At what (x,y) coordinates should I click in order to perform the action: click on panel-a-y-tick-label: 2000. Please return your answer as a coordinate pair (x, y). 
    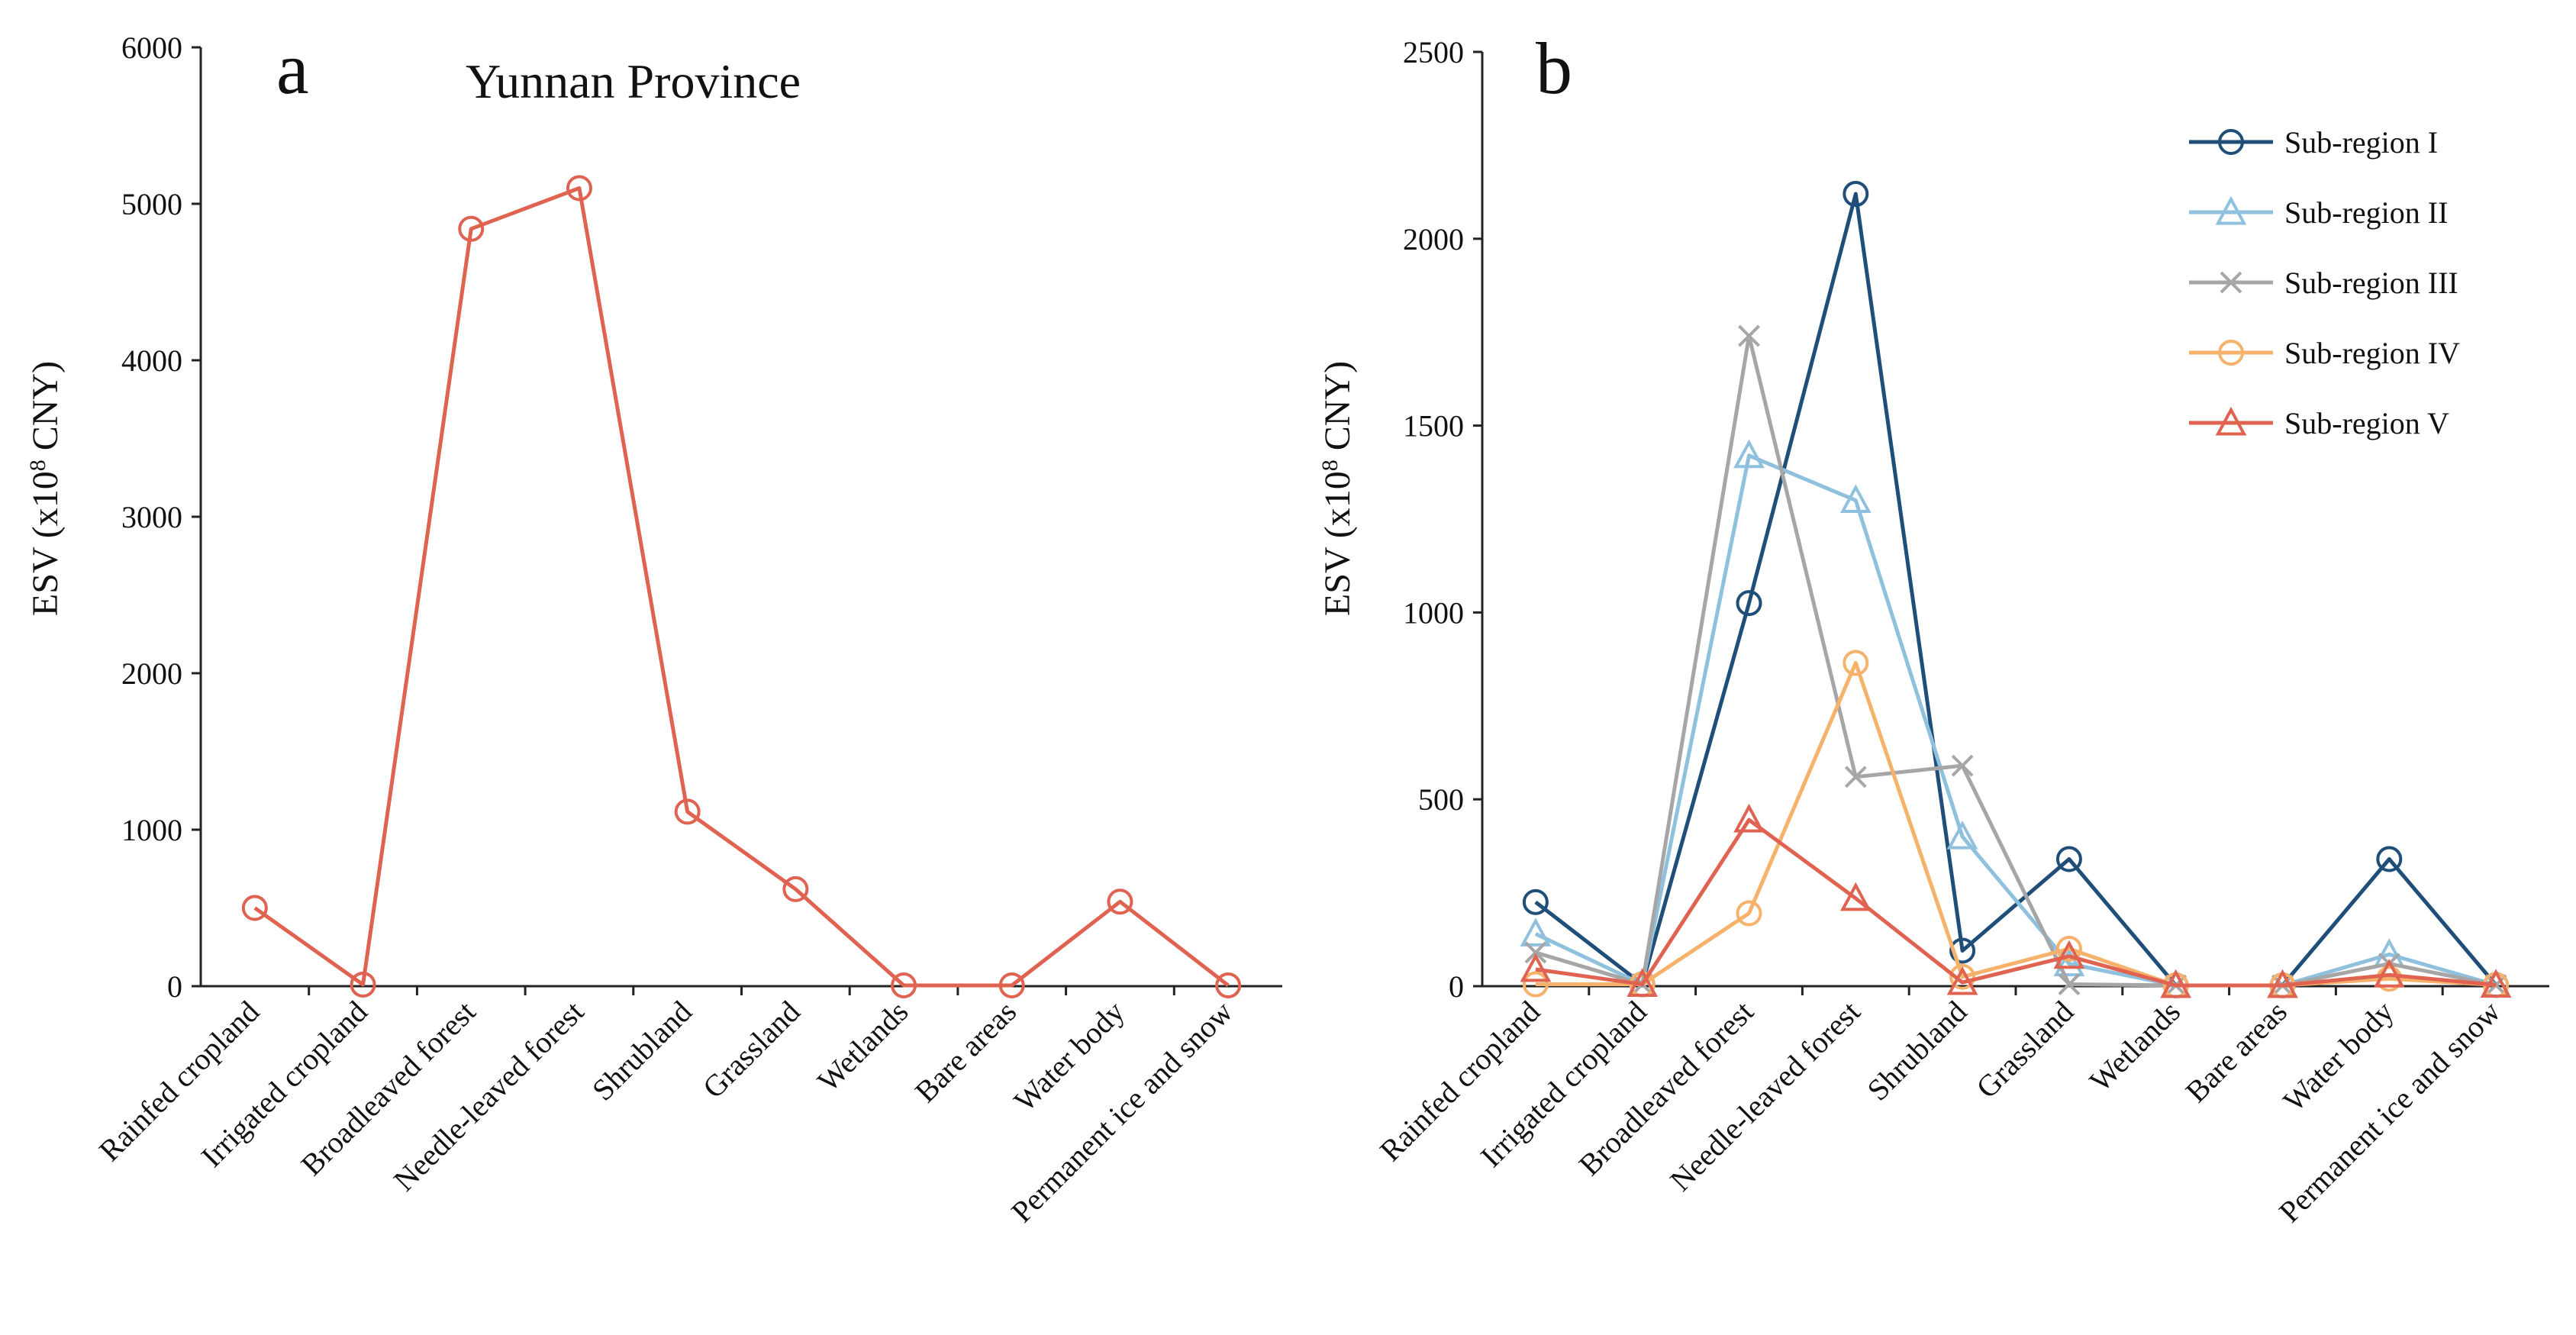
    Looking at the image, I should click on (152, 673).